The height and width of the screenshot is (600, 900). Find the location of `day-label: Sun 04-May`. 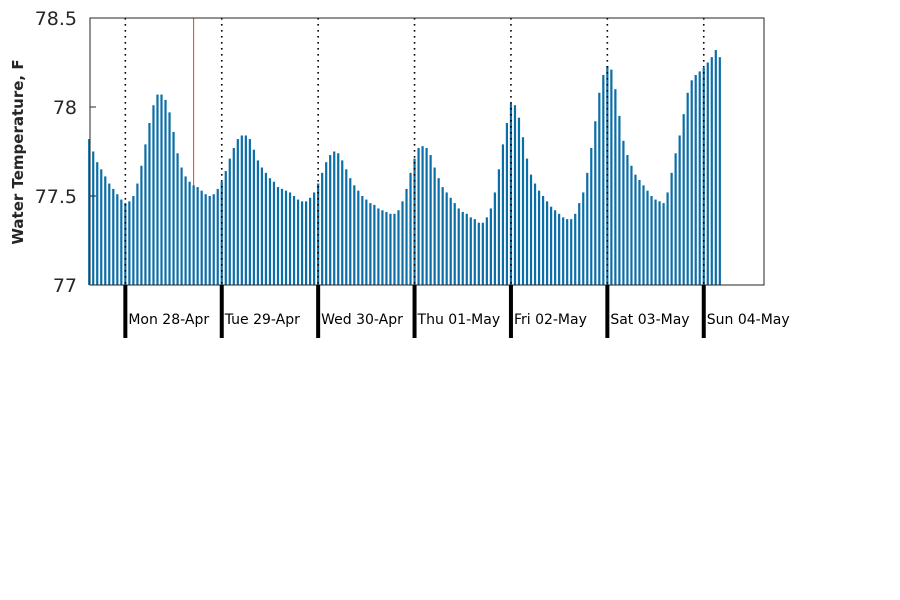

day-label: Sun 04-May is located at coordinates (748, 320).